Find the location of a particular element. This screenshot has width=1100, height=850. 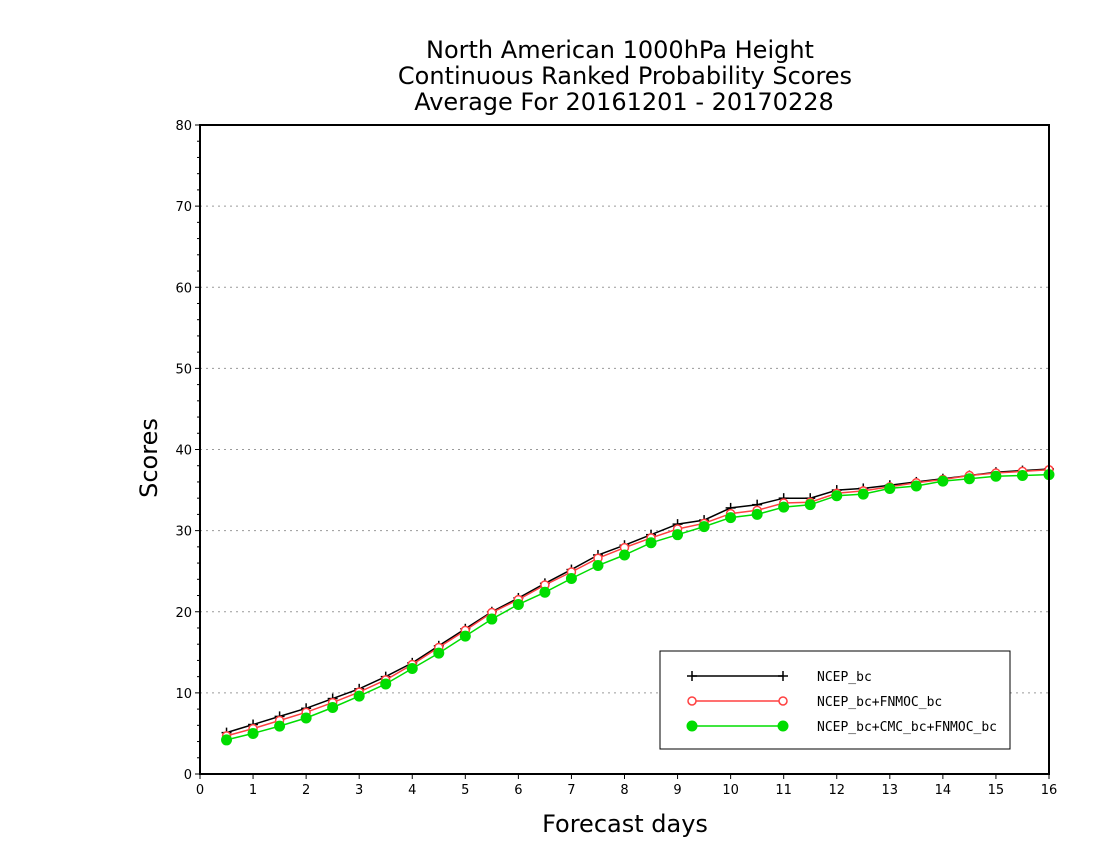

legend-label-1: NCEP_bc is located at coordinates (844, 677).